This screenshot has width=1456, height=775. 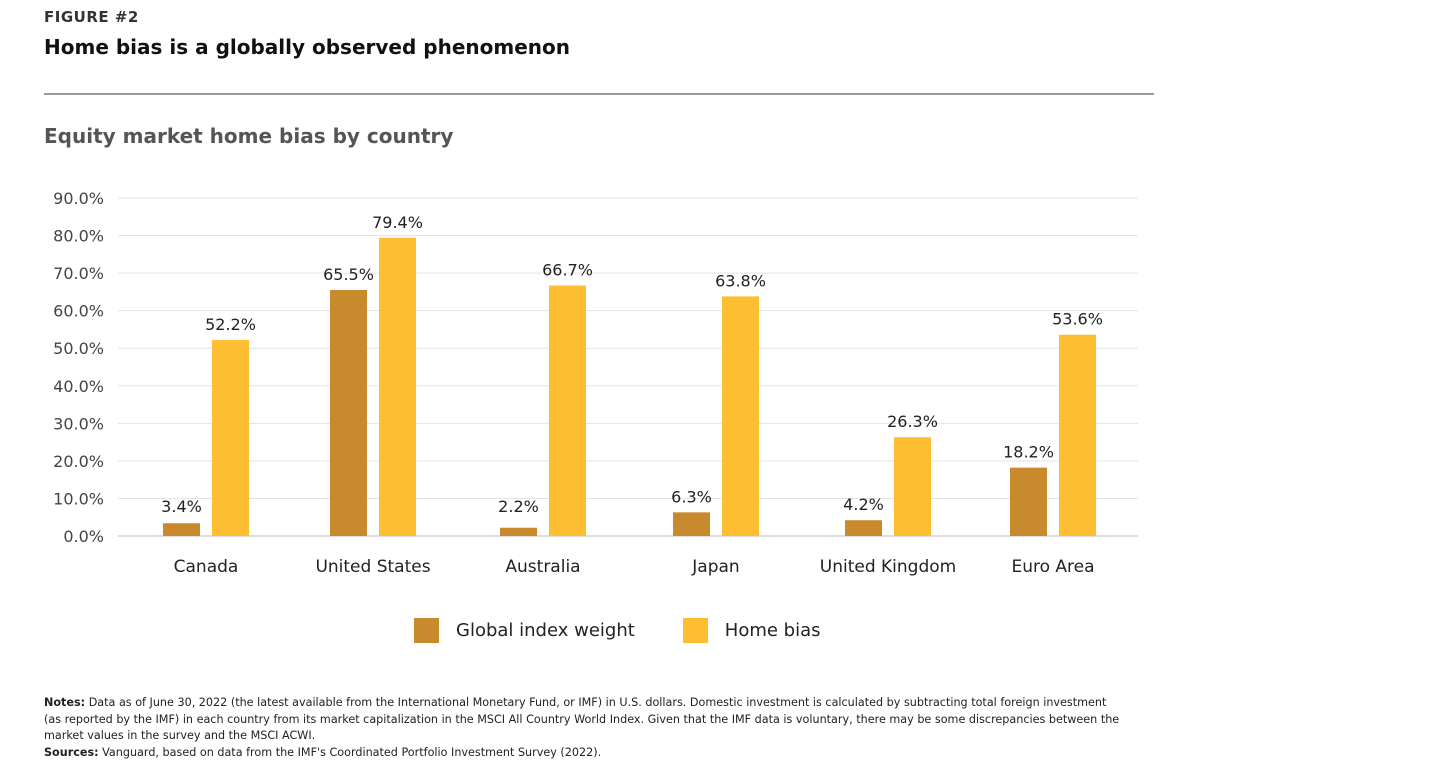 What do you see at coordinates (230, 324) in the screenshot?
I see `data-label: 52.2%` at bounding box center [230, 324].